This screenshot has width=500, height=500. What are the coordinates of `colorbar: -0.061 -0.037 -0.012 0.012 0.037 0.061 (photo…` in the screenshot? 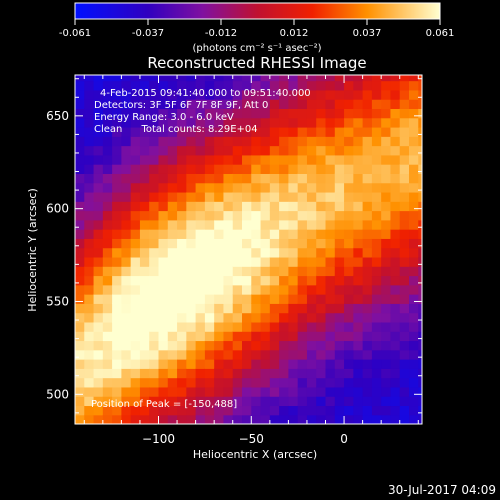 It's located at (256, 28).